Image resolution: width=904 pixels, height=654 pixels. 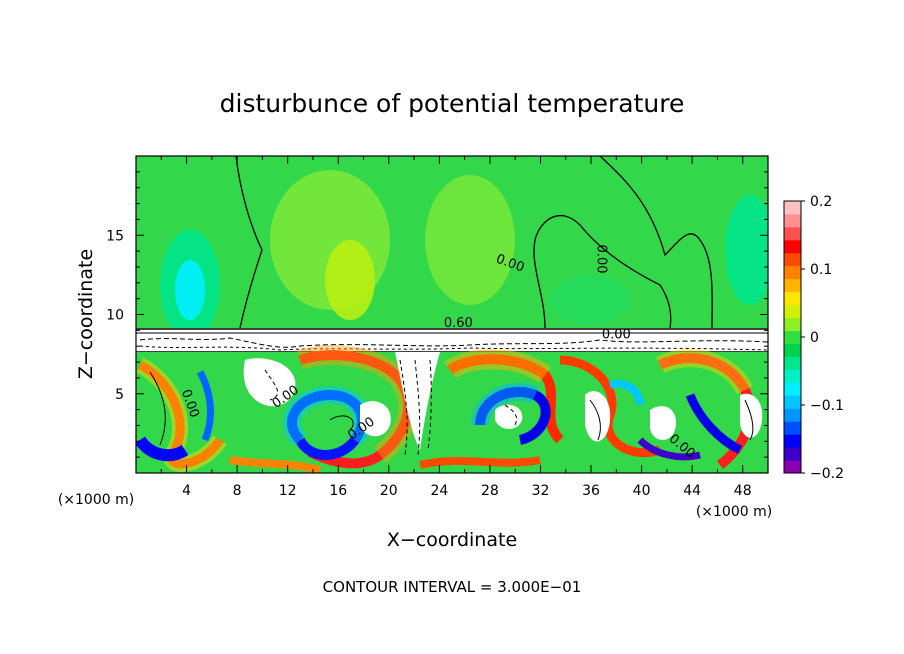 What do you see at coordinates (692, 491) in the screenshot?
I see `x-tick-label: 44` at bounding box center [692, 491].